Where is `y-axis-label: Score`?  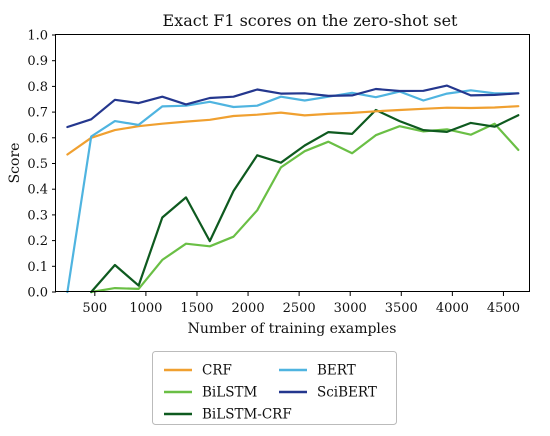
y-axis-label: Score is located at coordinates (15, 163).